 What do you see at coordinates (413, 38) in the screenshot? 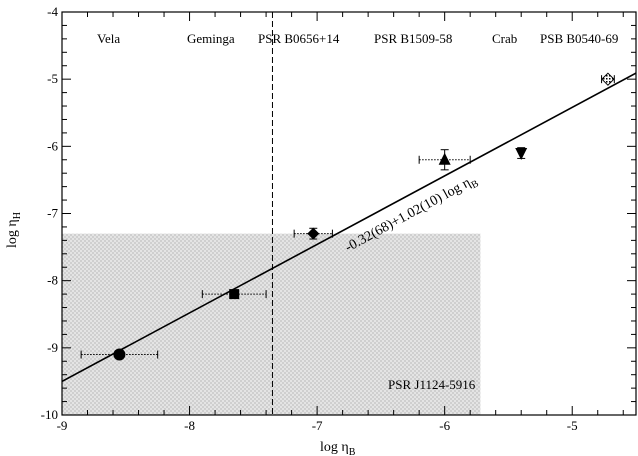
I see `top-label-b1509: PSR B1509-58` at bounding box center [413, 38].